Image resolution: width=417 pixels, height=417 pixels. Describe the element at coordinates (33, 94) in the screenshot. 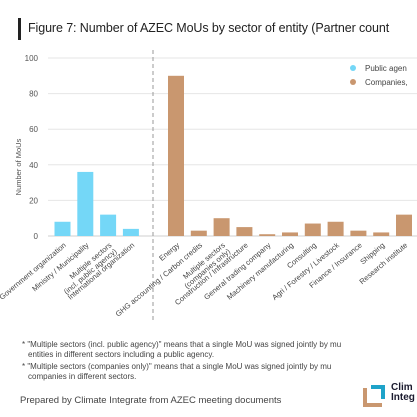

I see `y-tick-label: 80` at that location.